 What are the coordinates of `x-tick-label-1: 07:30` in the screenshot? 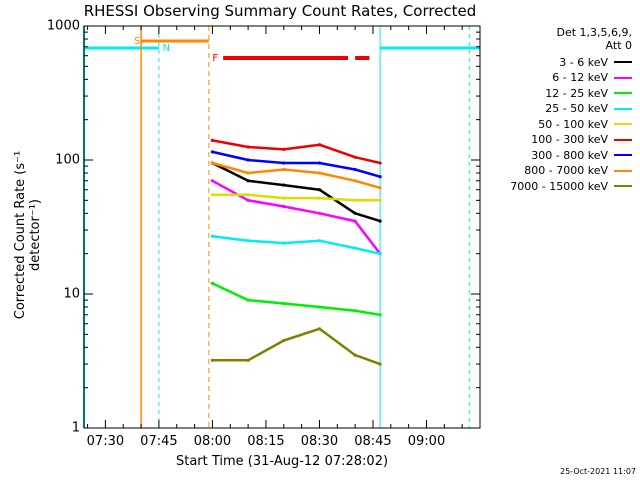 It's located at (105, 441).